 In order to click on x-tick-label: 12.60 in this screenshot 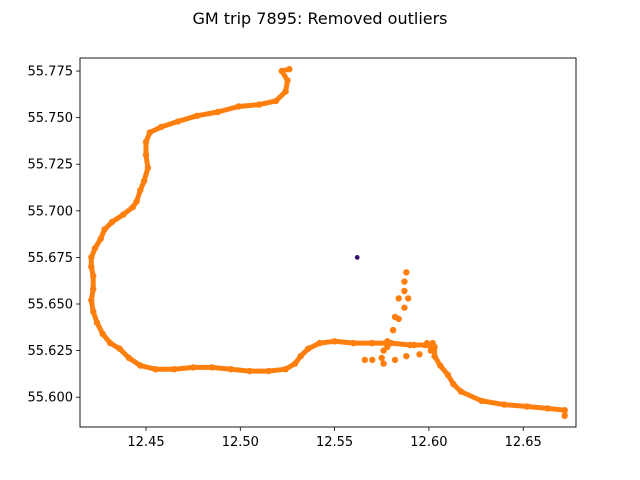, I will do `click(428, 442)`.